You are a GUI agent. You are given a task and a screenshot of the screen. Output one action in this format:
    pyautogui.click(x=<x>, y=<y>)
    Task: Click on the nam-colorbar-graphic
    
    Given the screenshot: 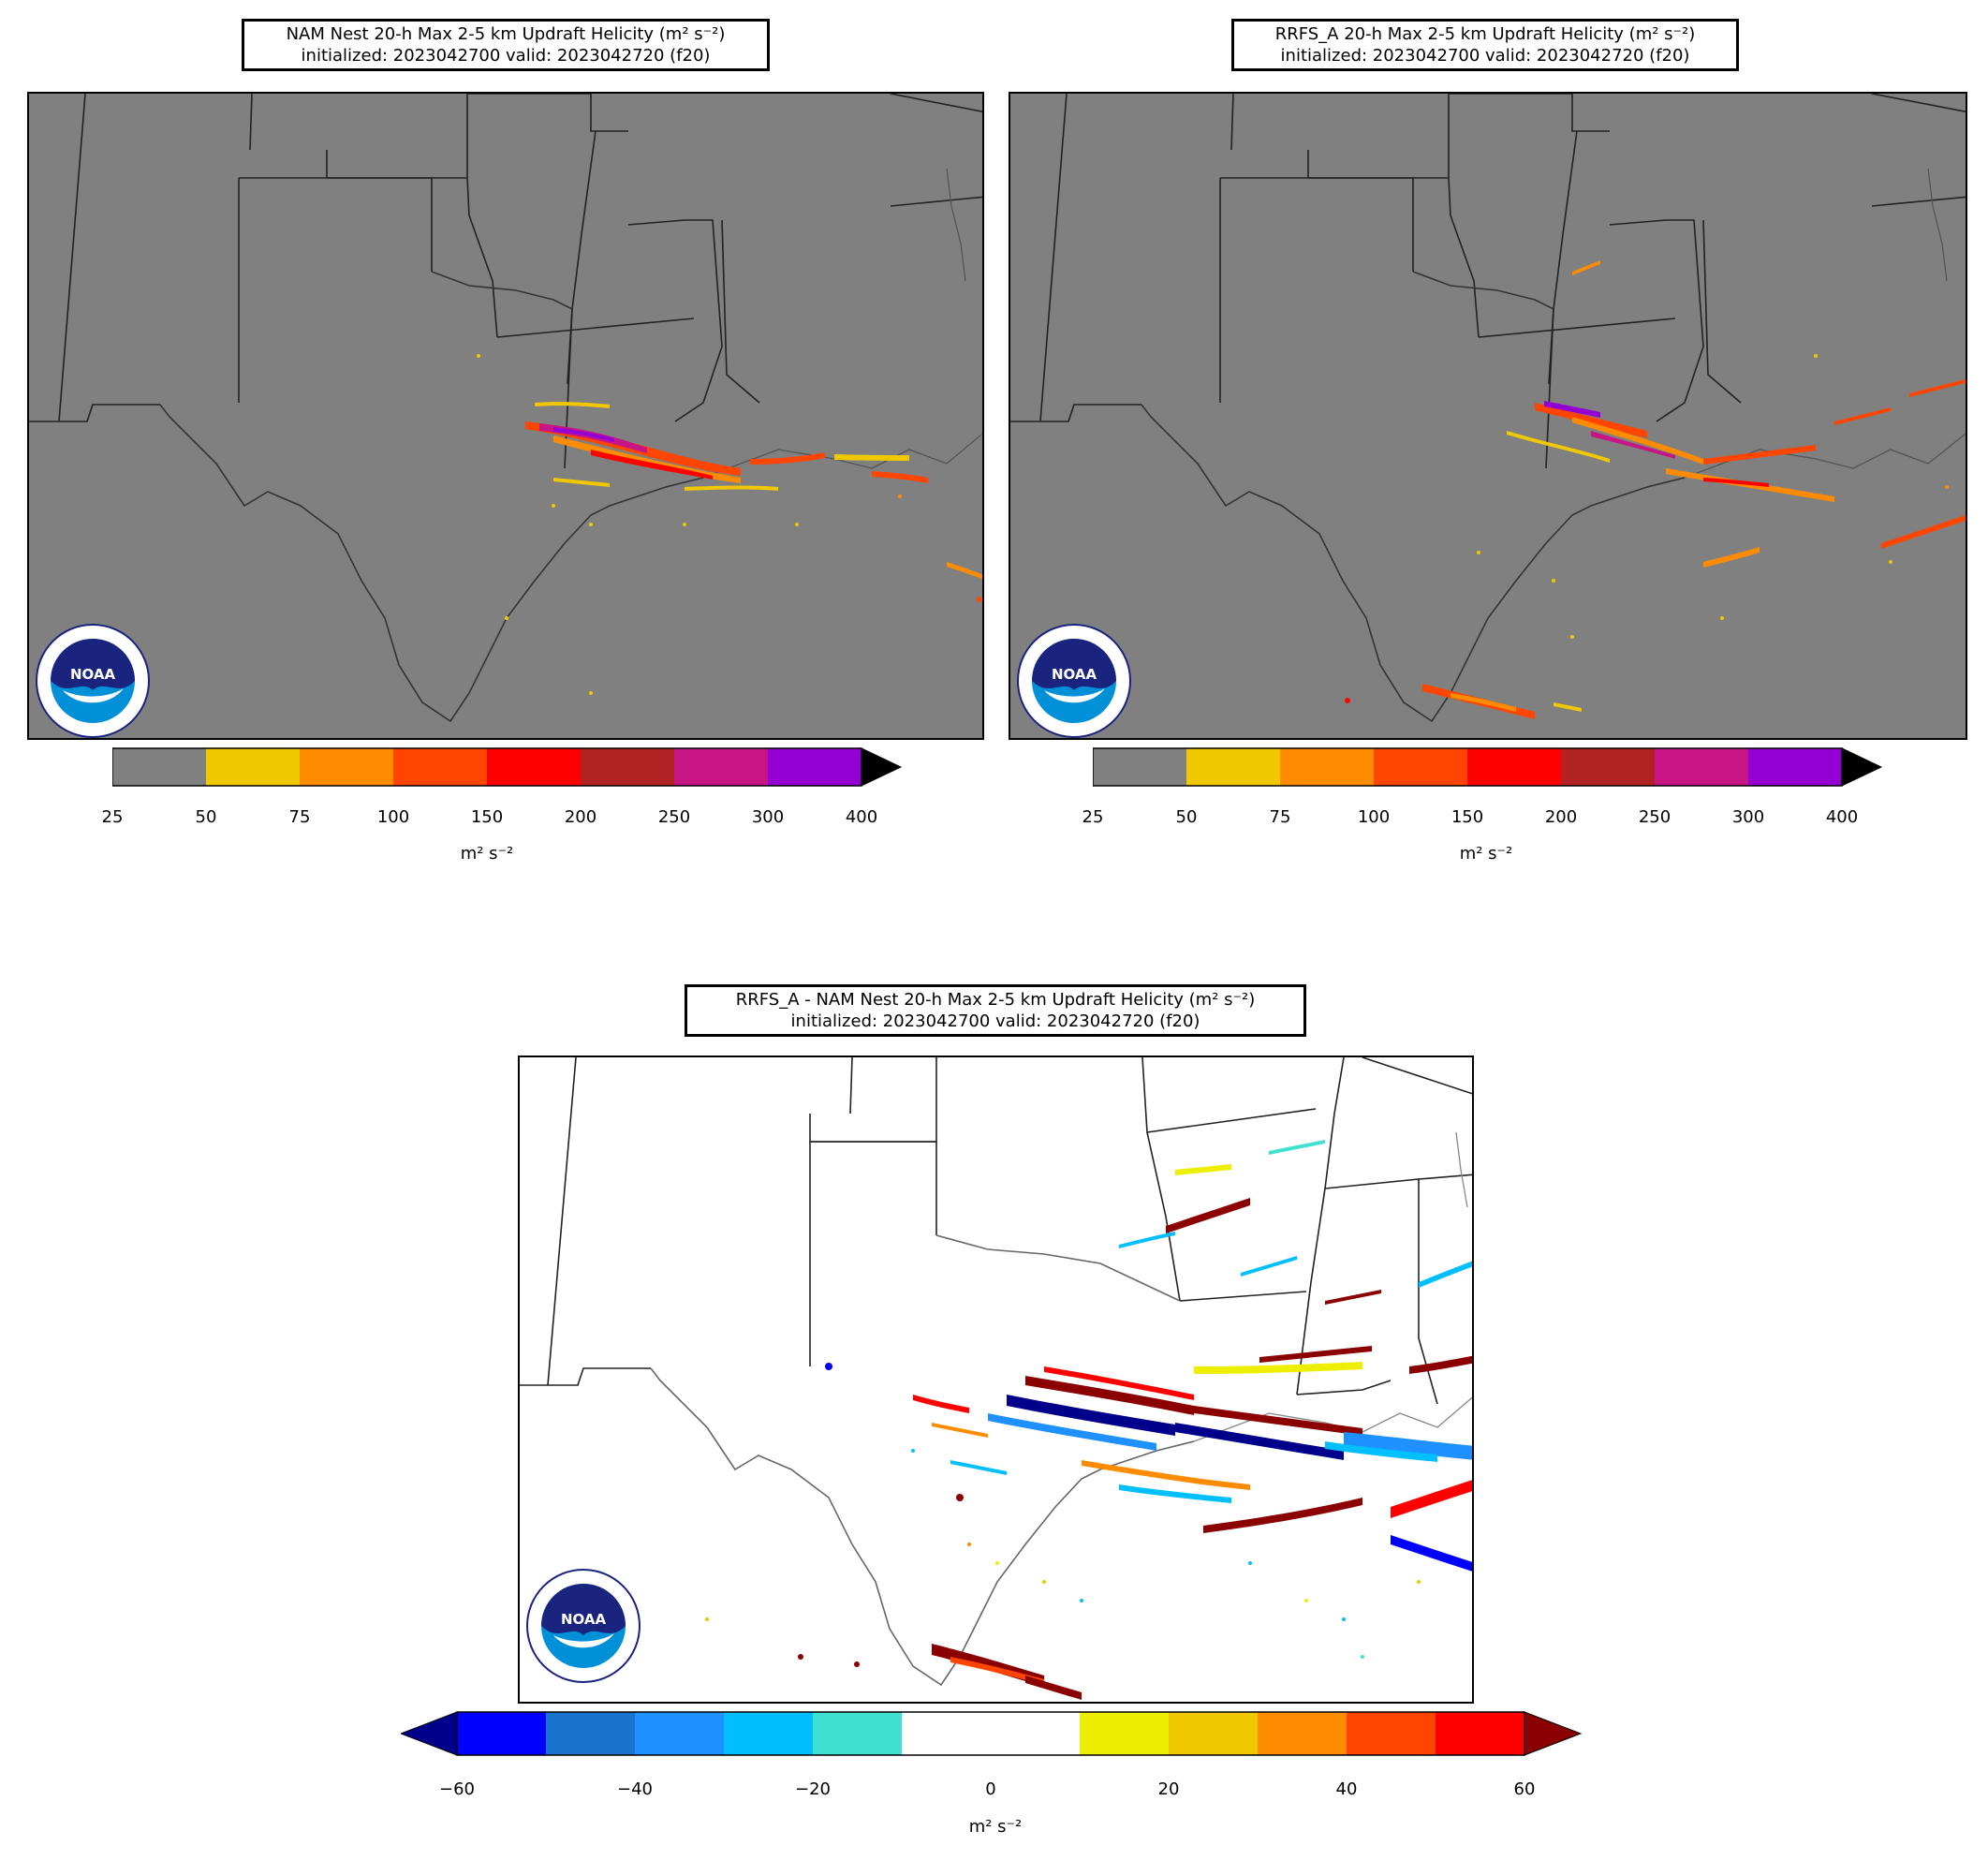 What is the action you would take?
    pyautogui.click(x=507, y=767)
    